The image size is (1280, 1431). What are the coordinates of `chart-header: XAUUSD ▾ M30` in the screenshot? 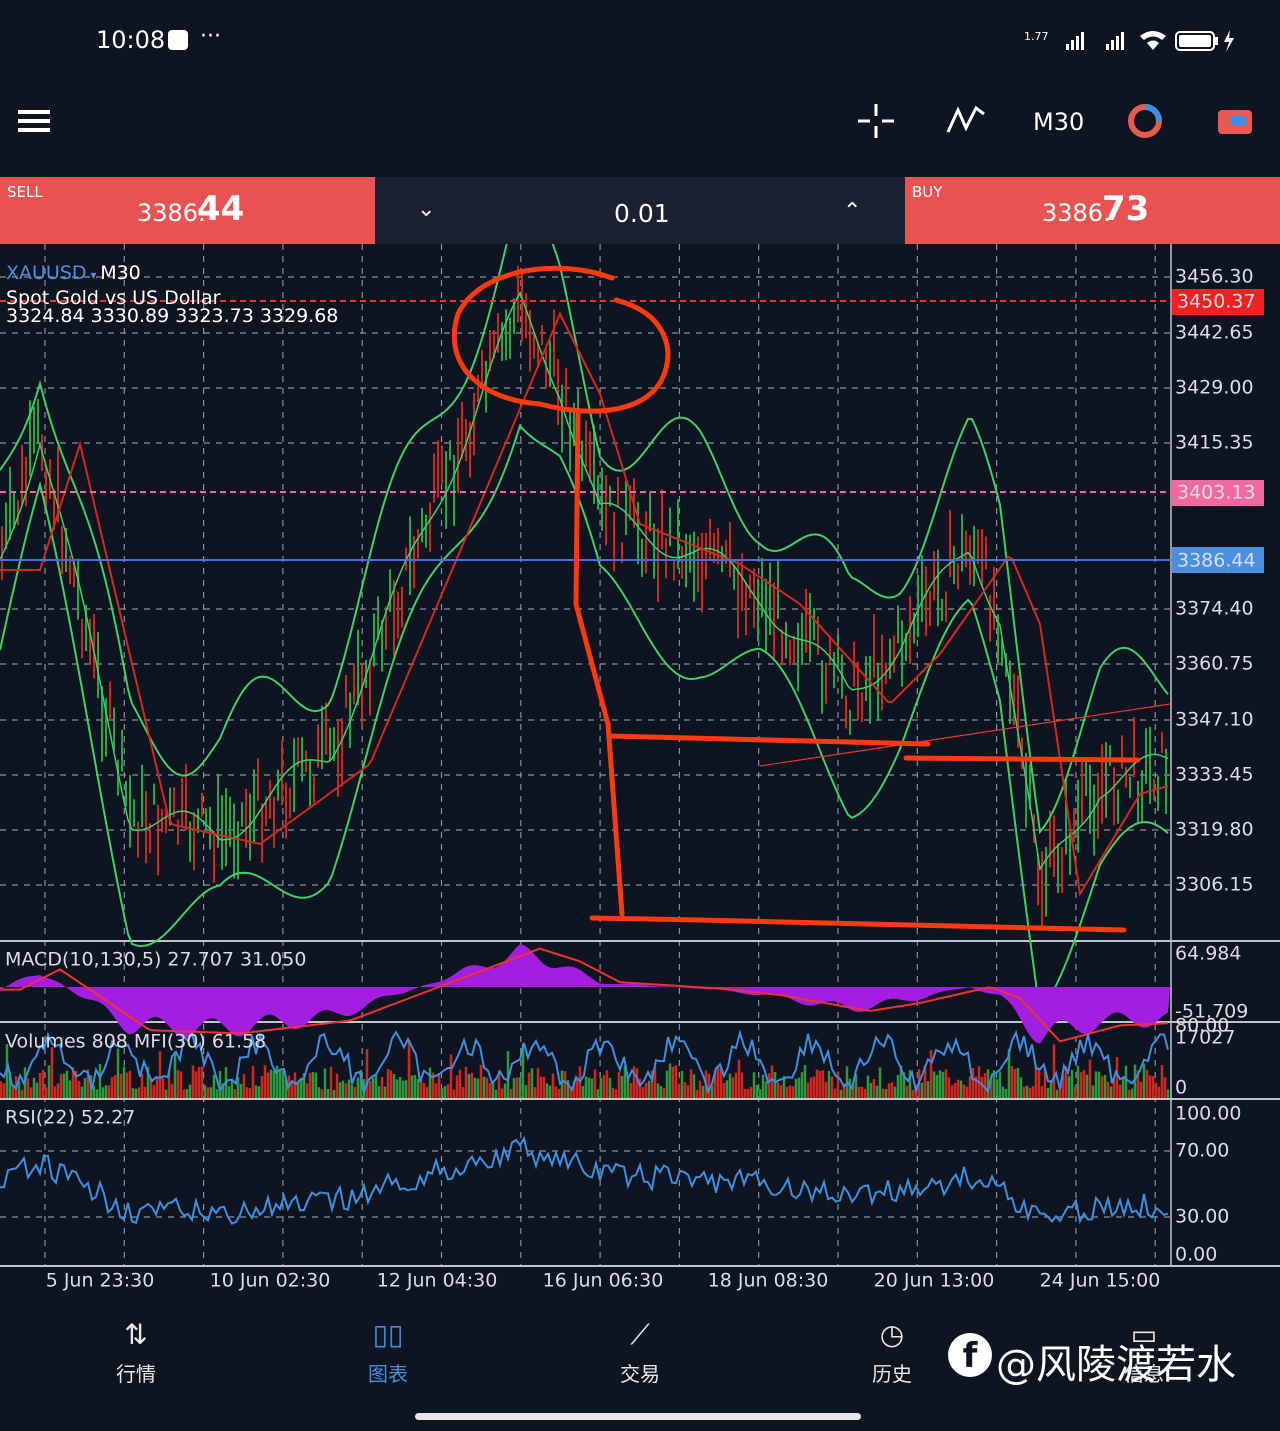 It's located at (73, 273).